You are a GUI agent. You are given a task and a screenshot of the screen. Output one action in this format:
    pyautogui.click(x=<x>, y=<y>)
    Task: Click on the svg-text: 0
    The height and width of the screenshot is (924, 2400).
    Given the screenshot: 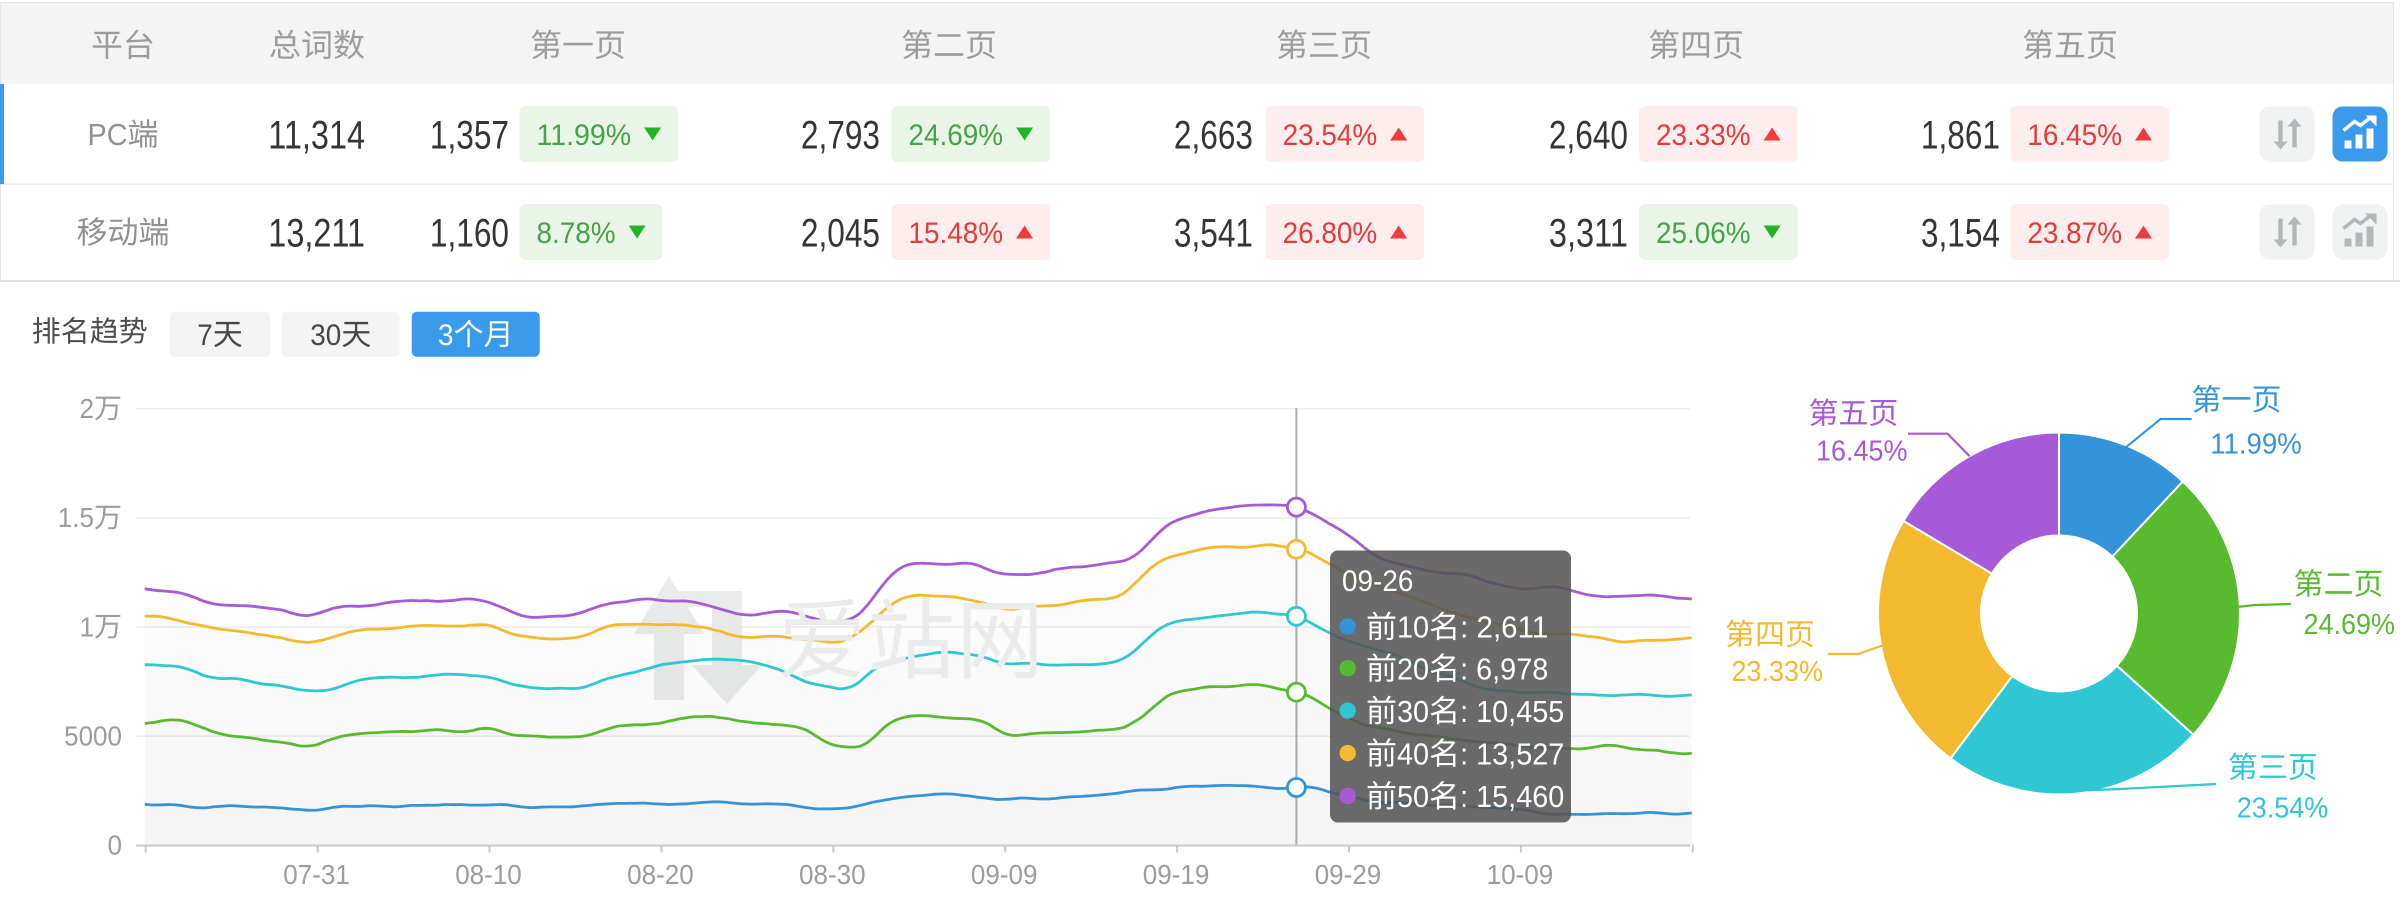 What is the action you would take?
    pyautogui.click(x=115, y=845)
    